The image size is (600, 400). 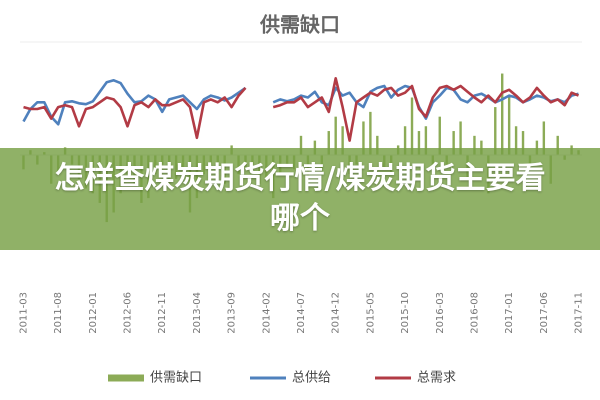 I want to click on x-tick-label: 2016-08, so click(x=474, y=313).